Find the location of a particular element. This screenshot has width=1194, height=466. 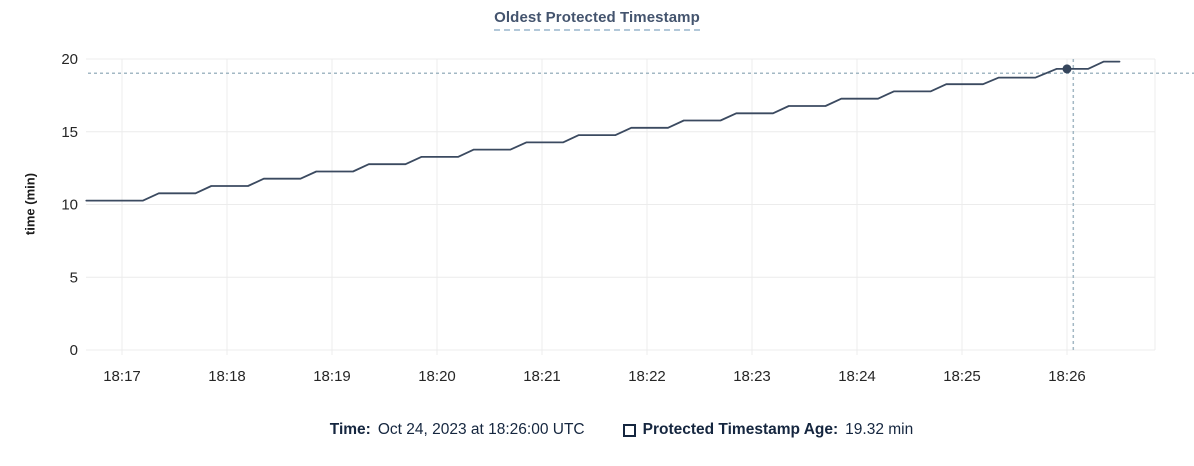

x-tick-label: 18:24 is located at coordinates (857, 376).